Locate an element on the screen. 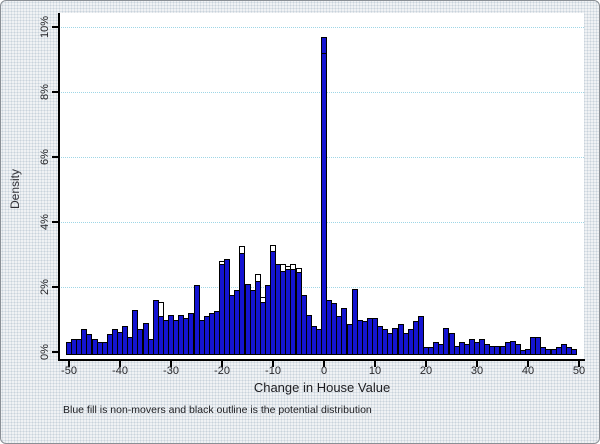  x-tick-label--40: -40 is located at coordinates (120, 371).